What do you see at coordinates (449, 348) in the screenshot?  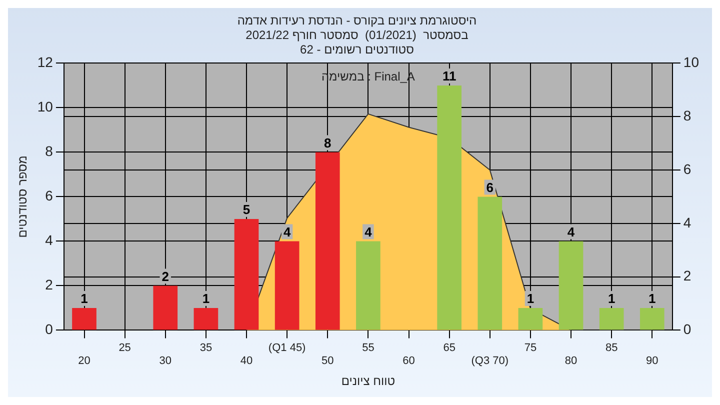 I see `x-tick-label: 65` at bounding box center [449, 348].